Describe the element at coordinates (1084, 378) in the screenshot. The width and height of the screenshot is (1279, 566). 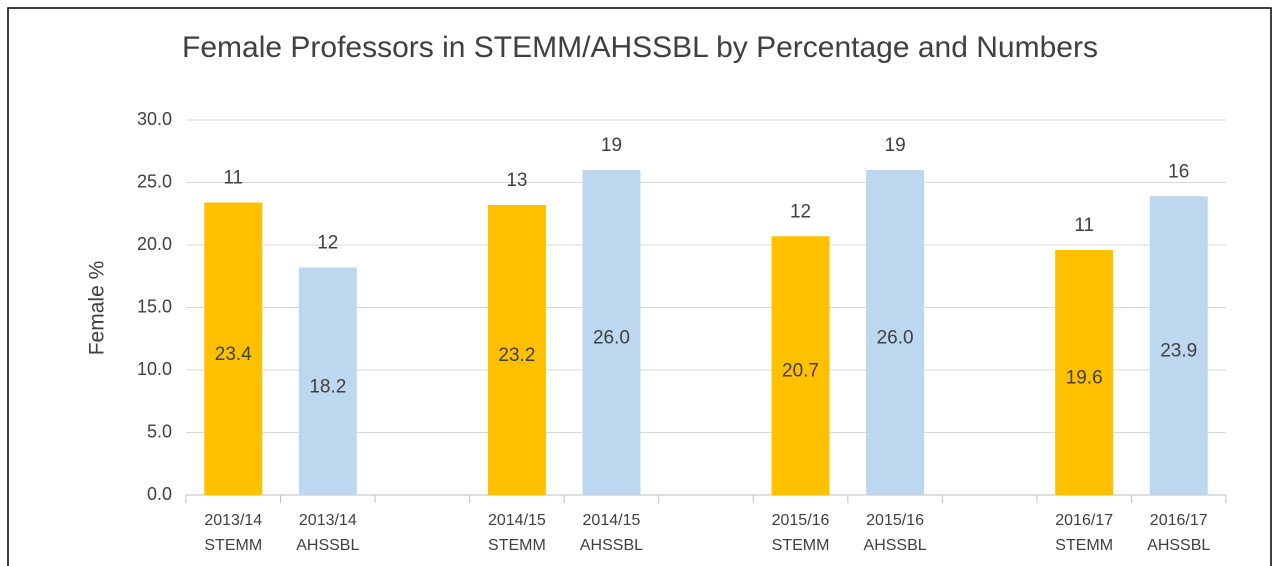
I see `value-label: 19.6` at that location.